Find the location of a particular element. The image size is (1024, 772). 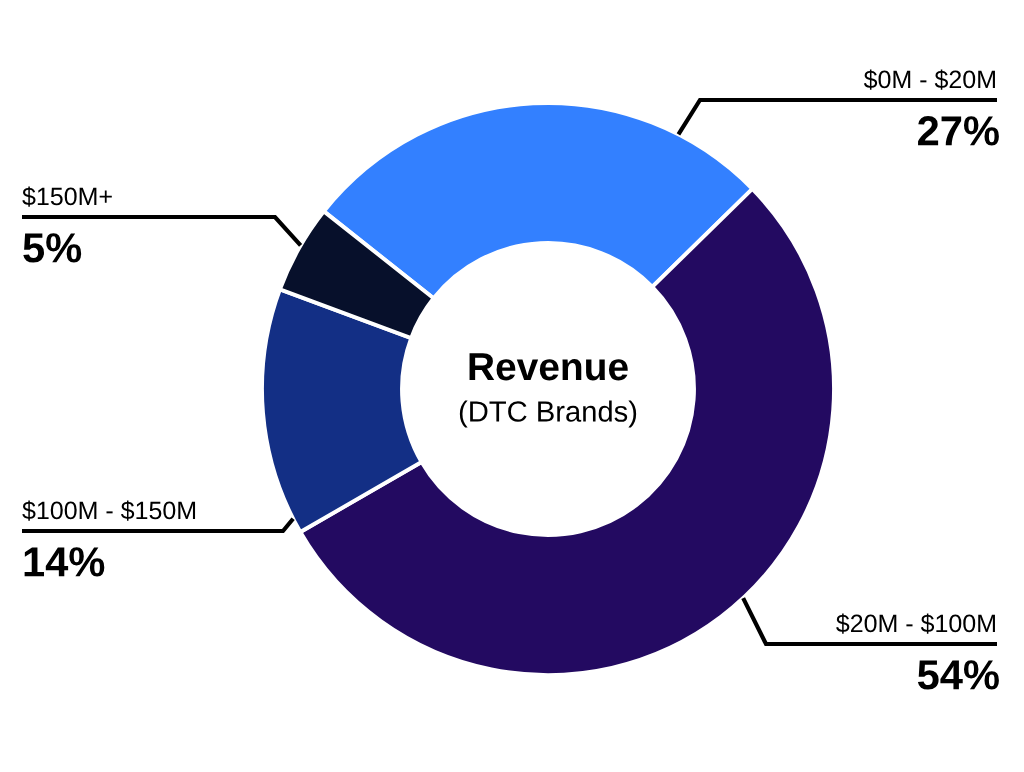

slice-label: $150M+ is located at coordinates (67, 196).